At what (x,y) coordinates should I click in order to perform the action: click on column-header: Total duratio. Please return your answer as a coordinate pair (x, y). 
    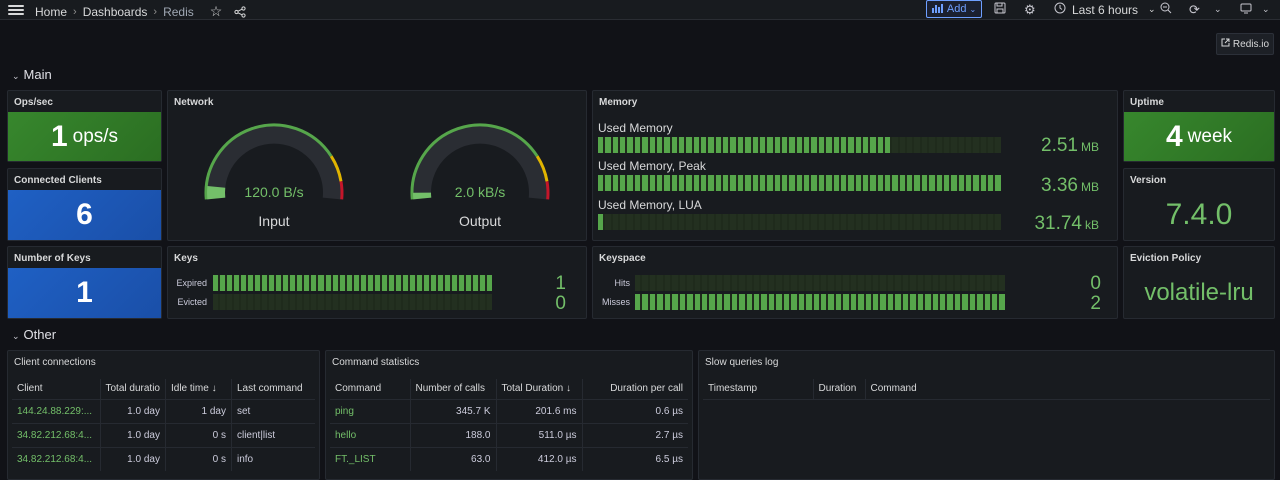
    Looking at the image, I should click on (132, 389).